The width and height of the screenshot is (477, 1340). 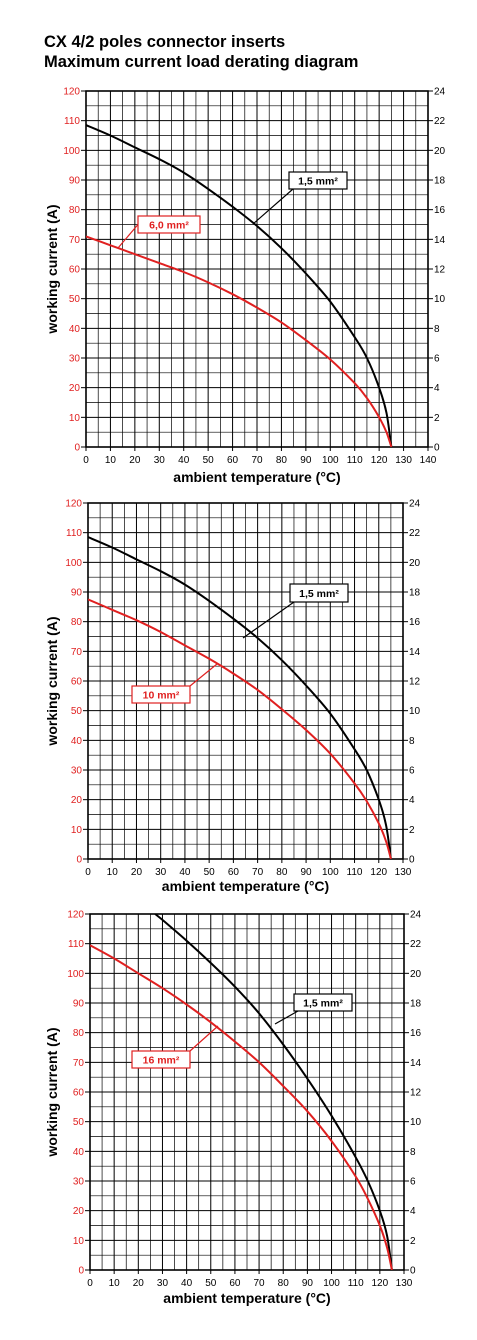 What do you see at coordinates (160, 460) in the screenshot?
I see `x-tick-label: 30` at bounding box center [160, 460].